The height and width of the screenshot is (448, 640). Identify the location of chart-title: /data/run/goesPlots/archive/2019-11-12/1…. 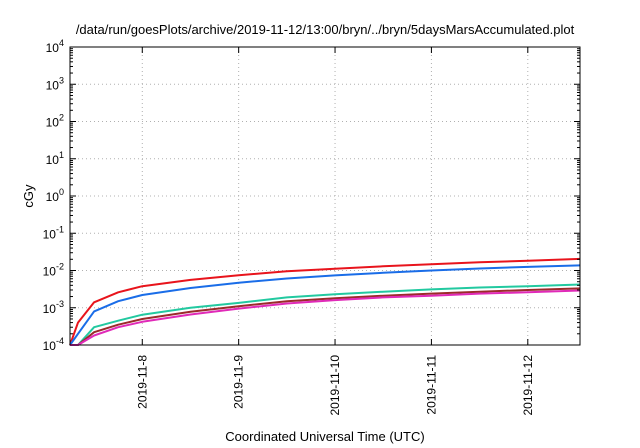
(325, 29).